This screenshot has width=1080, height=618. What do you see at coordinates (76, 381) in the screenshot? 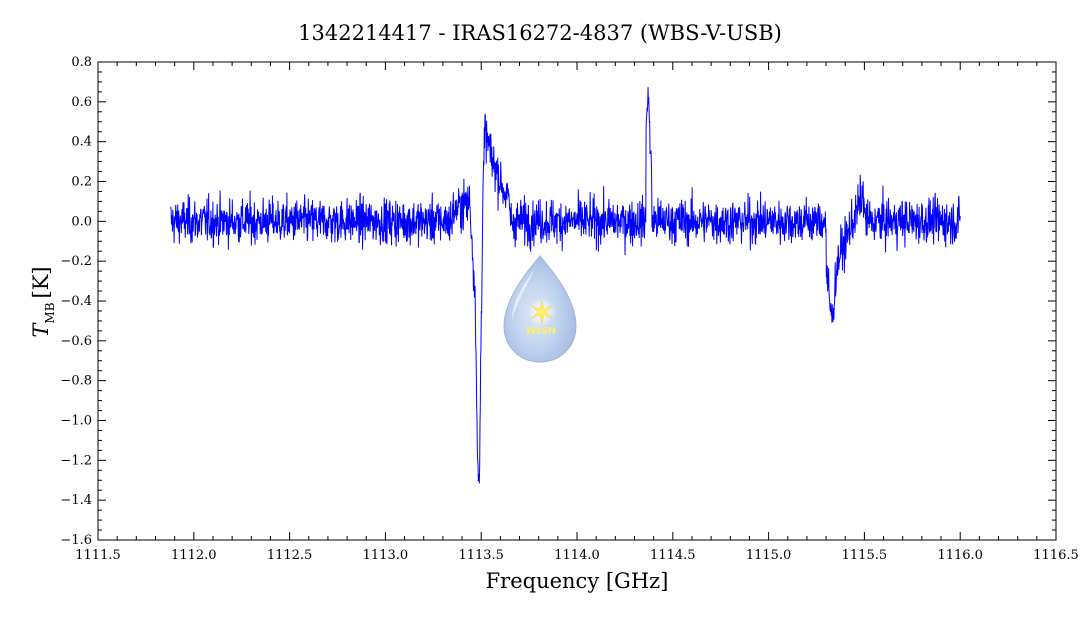
I see `y-tick-label: −0.8` at bounding box center [76, 381].